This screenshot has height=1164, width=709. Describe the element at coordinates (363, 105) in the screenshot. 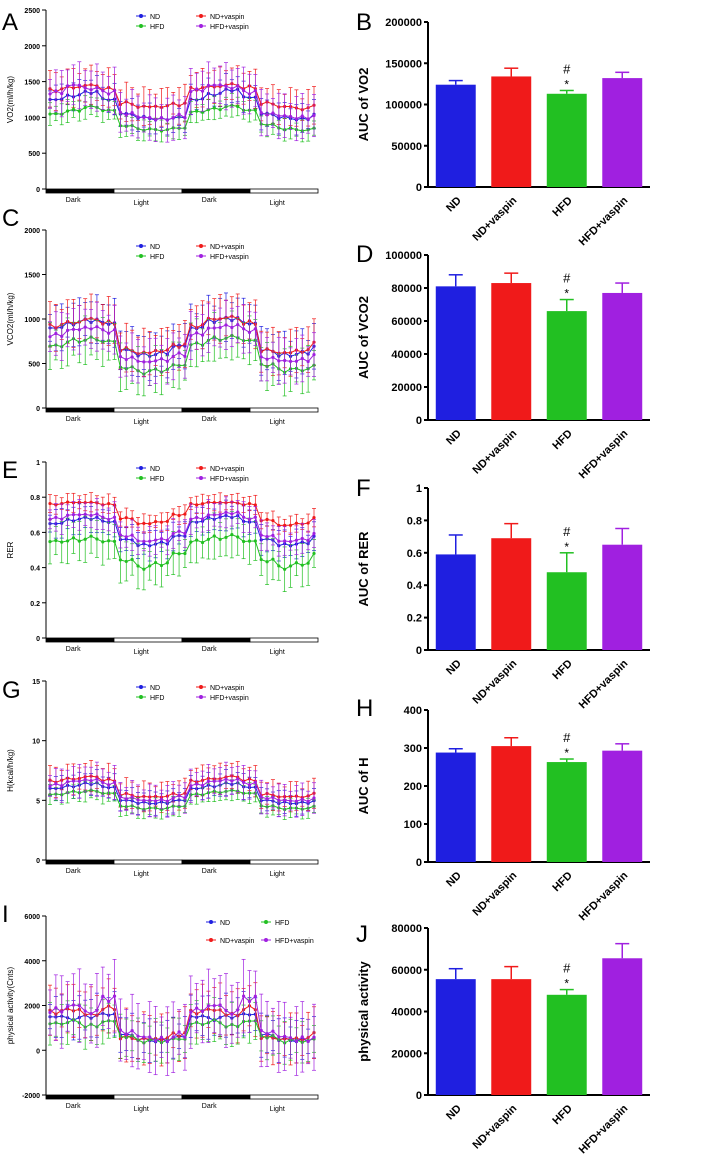

I see `y-axis-label: AUC of VO2` at that location.